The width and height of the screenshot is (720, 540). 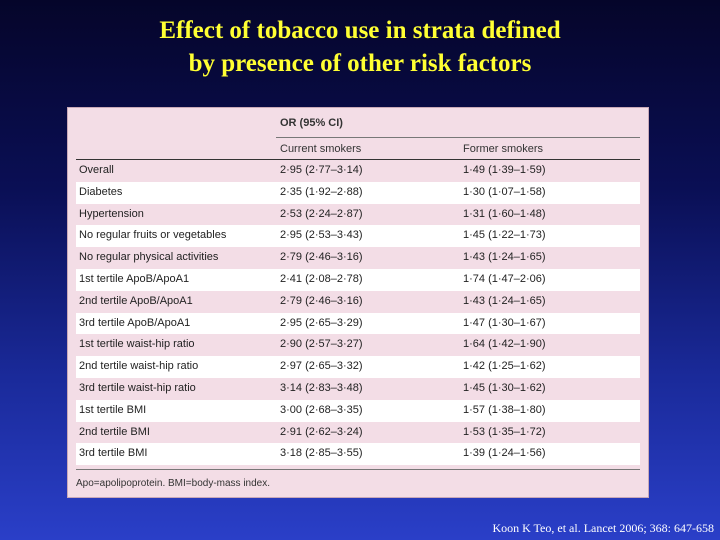 I want to click on group-header-rule, so click(x=458, y=137).